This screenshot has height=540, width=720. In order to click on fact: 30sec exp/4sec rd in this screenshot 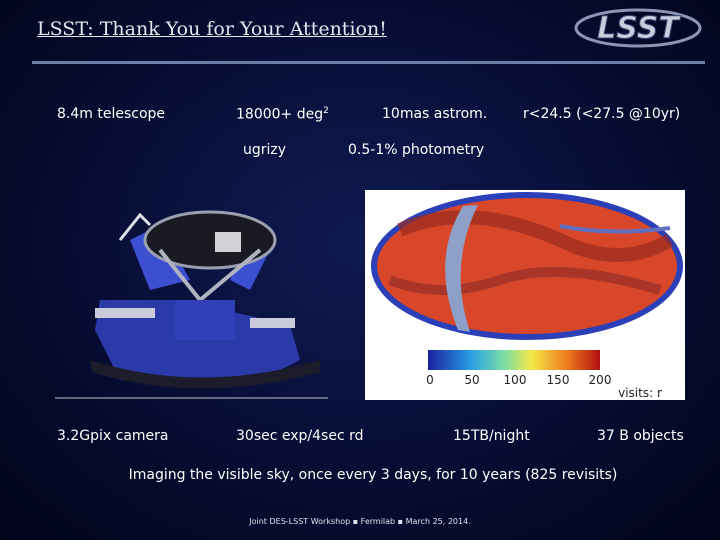, I will do `click(300, 436)`.